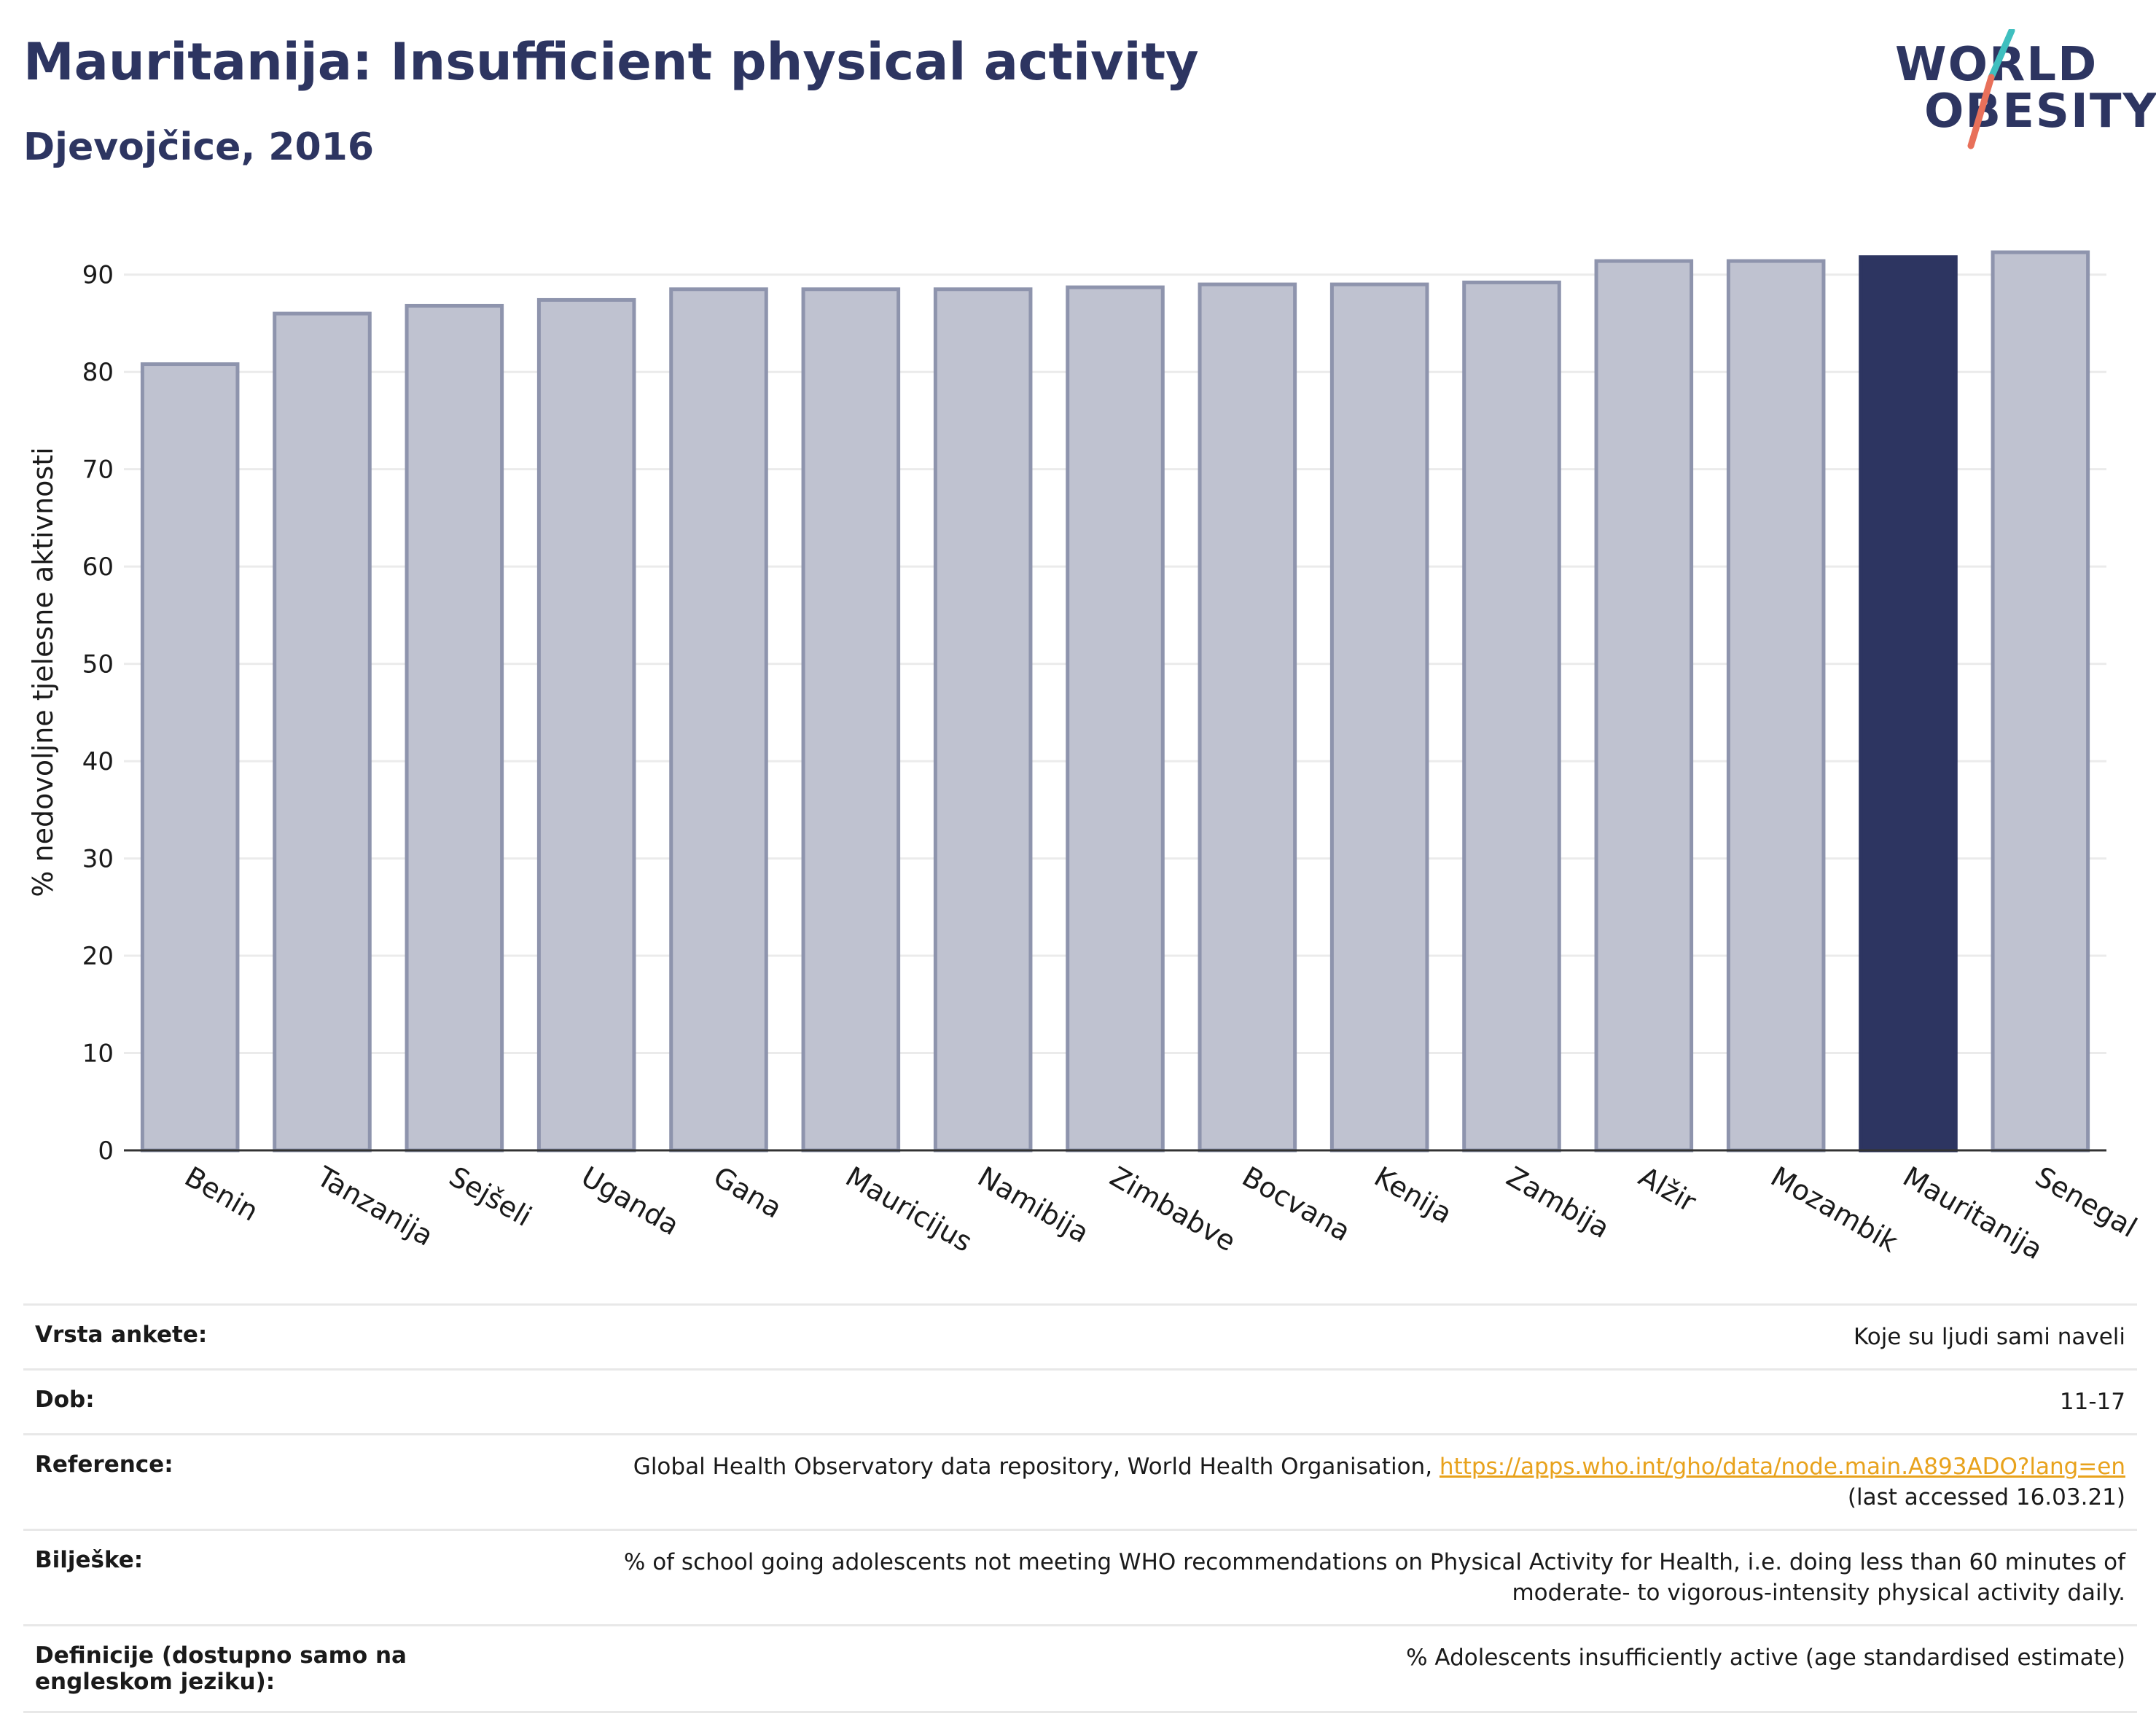  I want to click on x-tick-label: Bocvana, so click(1297, 1204).